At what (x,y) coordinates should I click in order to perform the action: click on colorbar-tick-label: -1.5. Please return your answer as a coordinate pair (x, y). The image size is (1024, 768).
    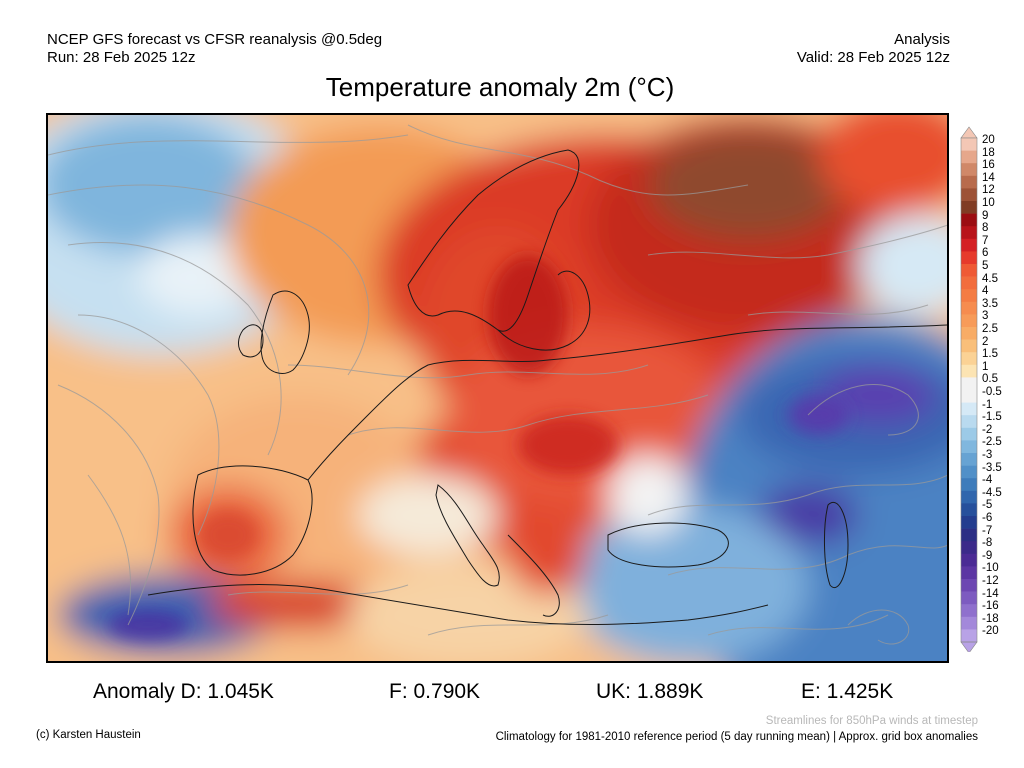
    Looking at the image, I should click on (992, 417).